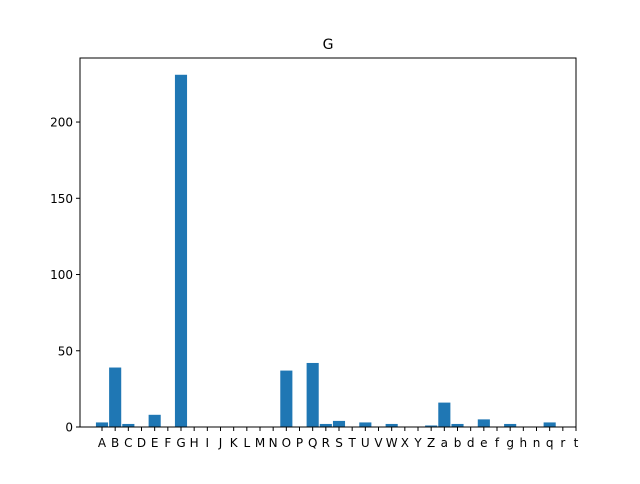 Image resolution: width=640 pixels, height=484 pixels. Describe the element at coordinates (328, 45) in the screenshot. I see `chart-title: G` at that location.